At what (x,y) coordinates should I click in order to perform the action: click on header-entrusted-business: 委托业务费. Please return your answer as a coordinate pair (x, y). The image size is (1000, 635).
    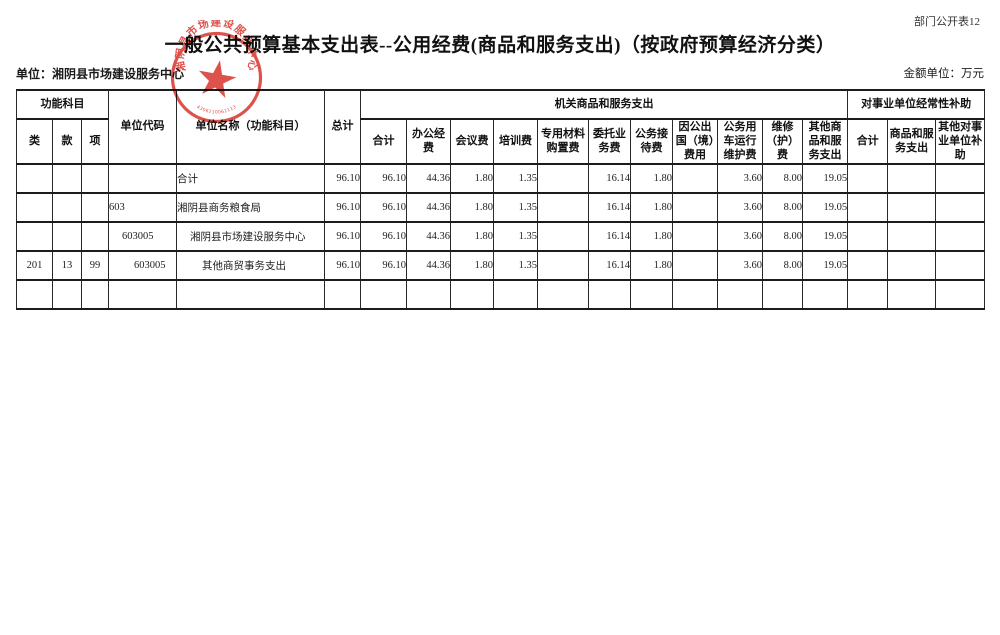
    Looking at the image, I should click on (610, 141).